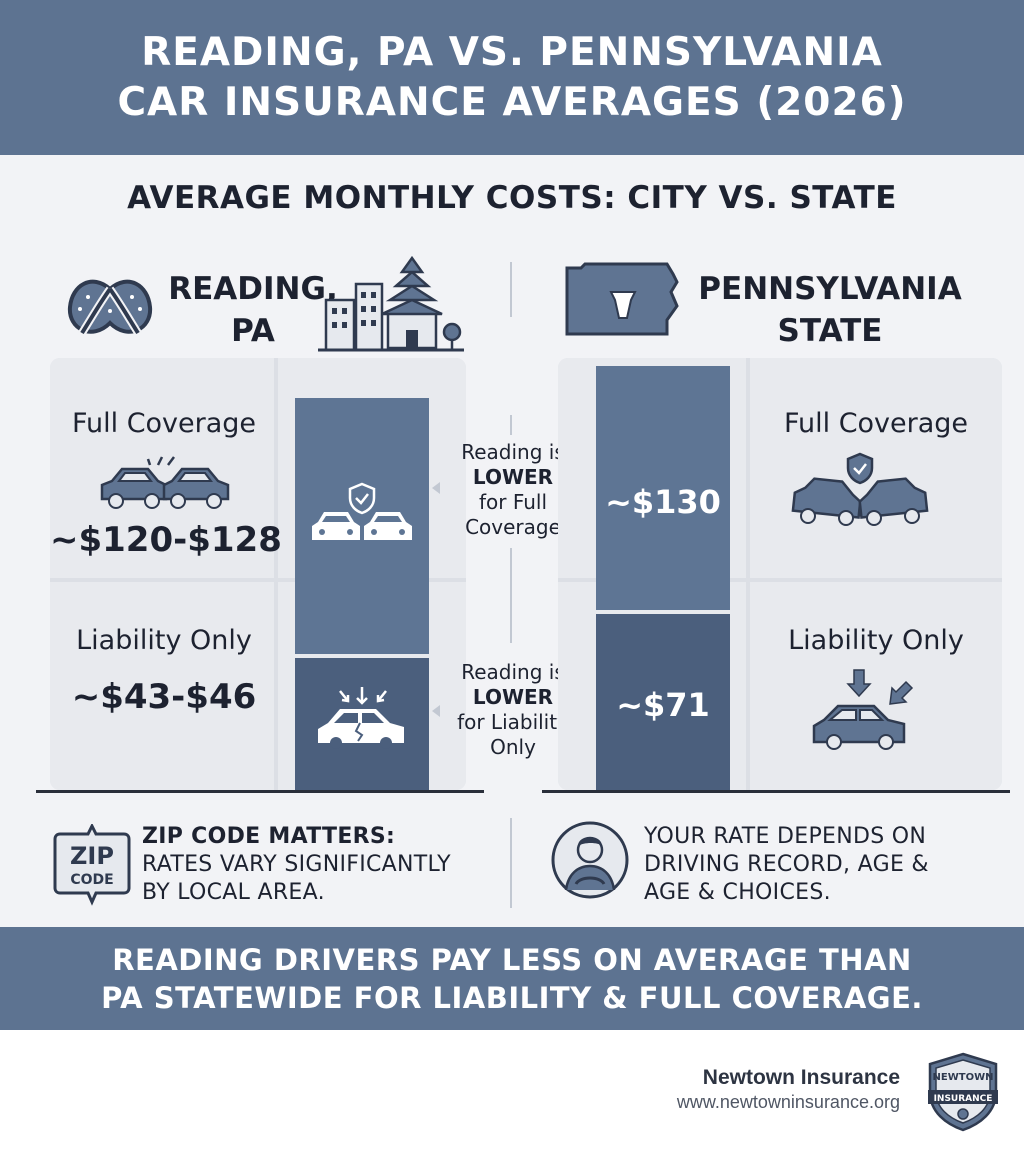 The image size is (1024, 1154). I want to click on title-line-2: CAR INSURANCE AVERAGES (2026), so click(512, 102).